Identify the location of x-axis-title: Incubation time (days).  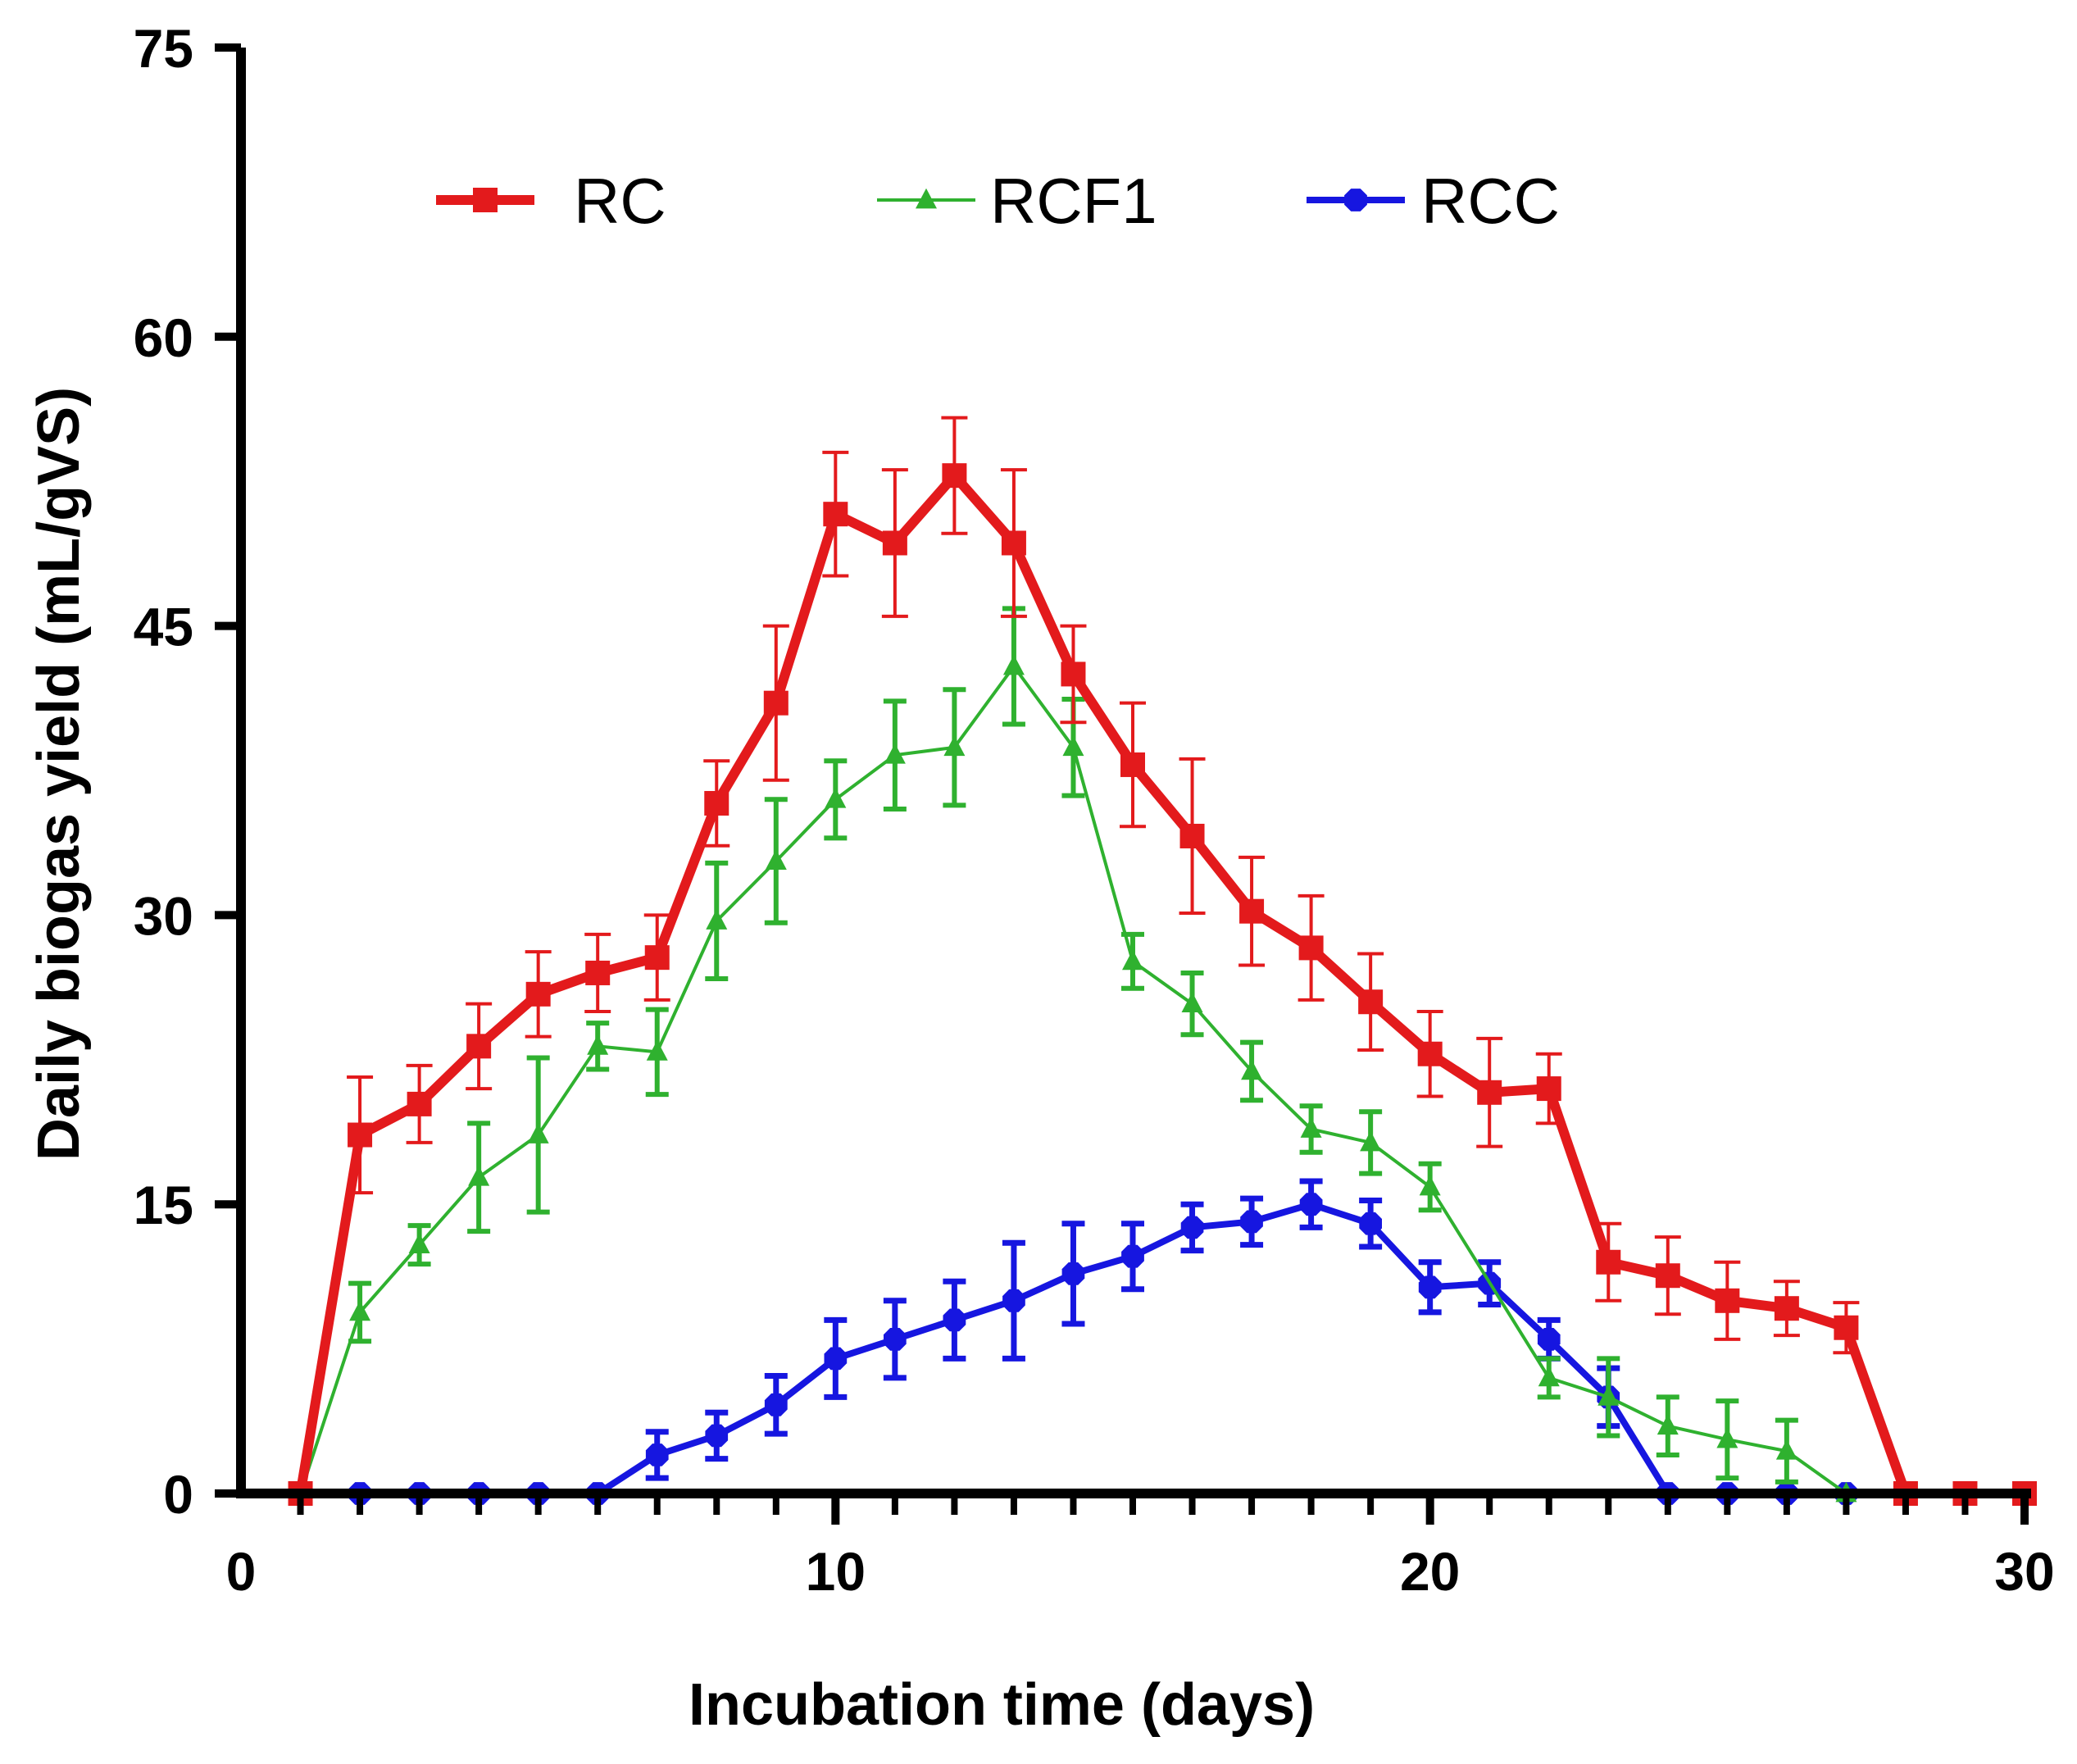
(1002, 1705).